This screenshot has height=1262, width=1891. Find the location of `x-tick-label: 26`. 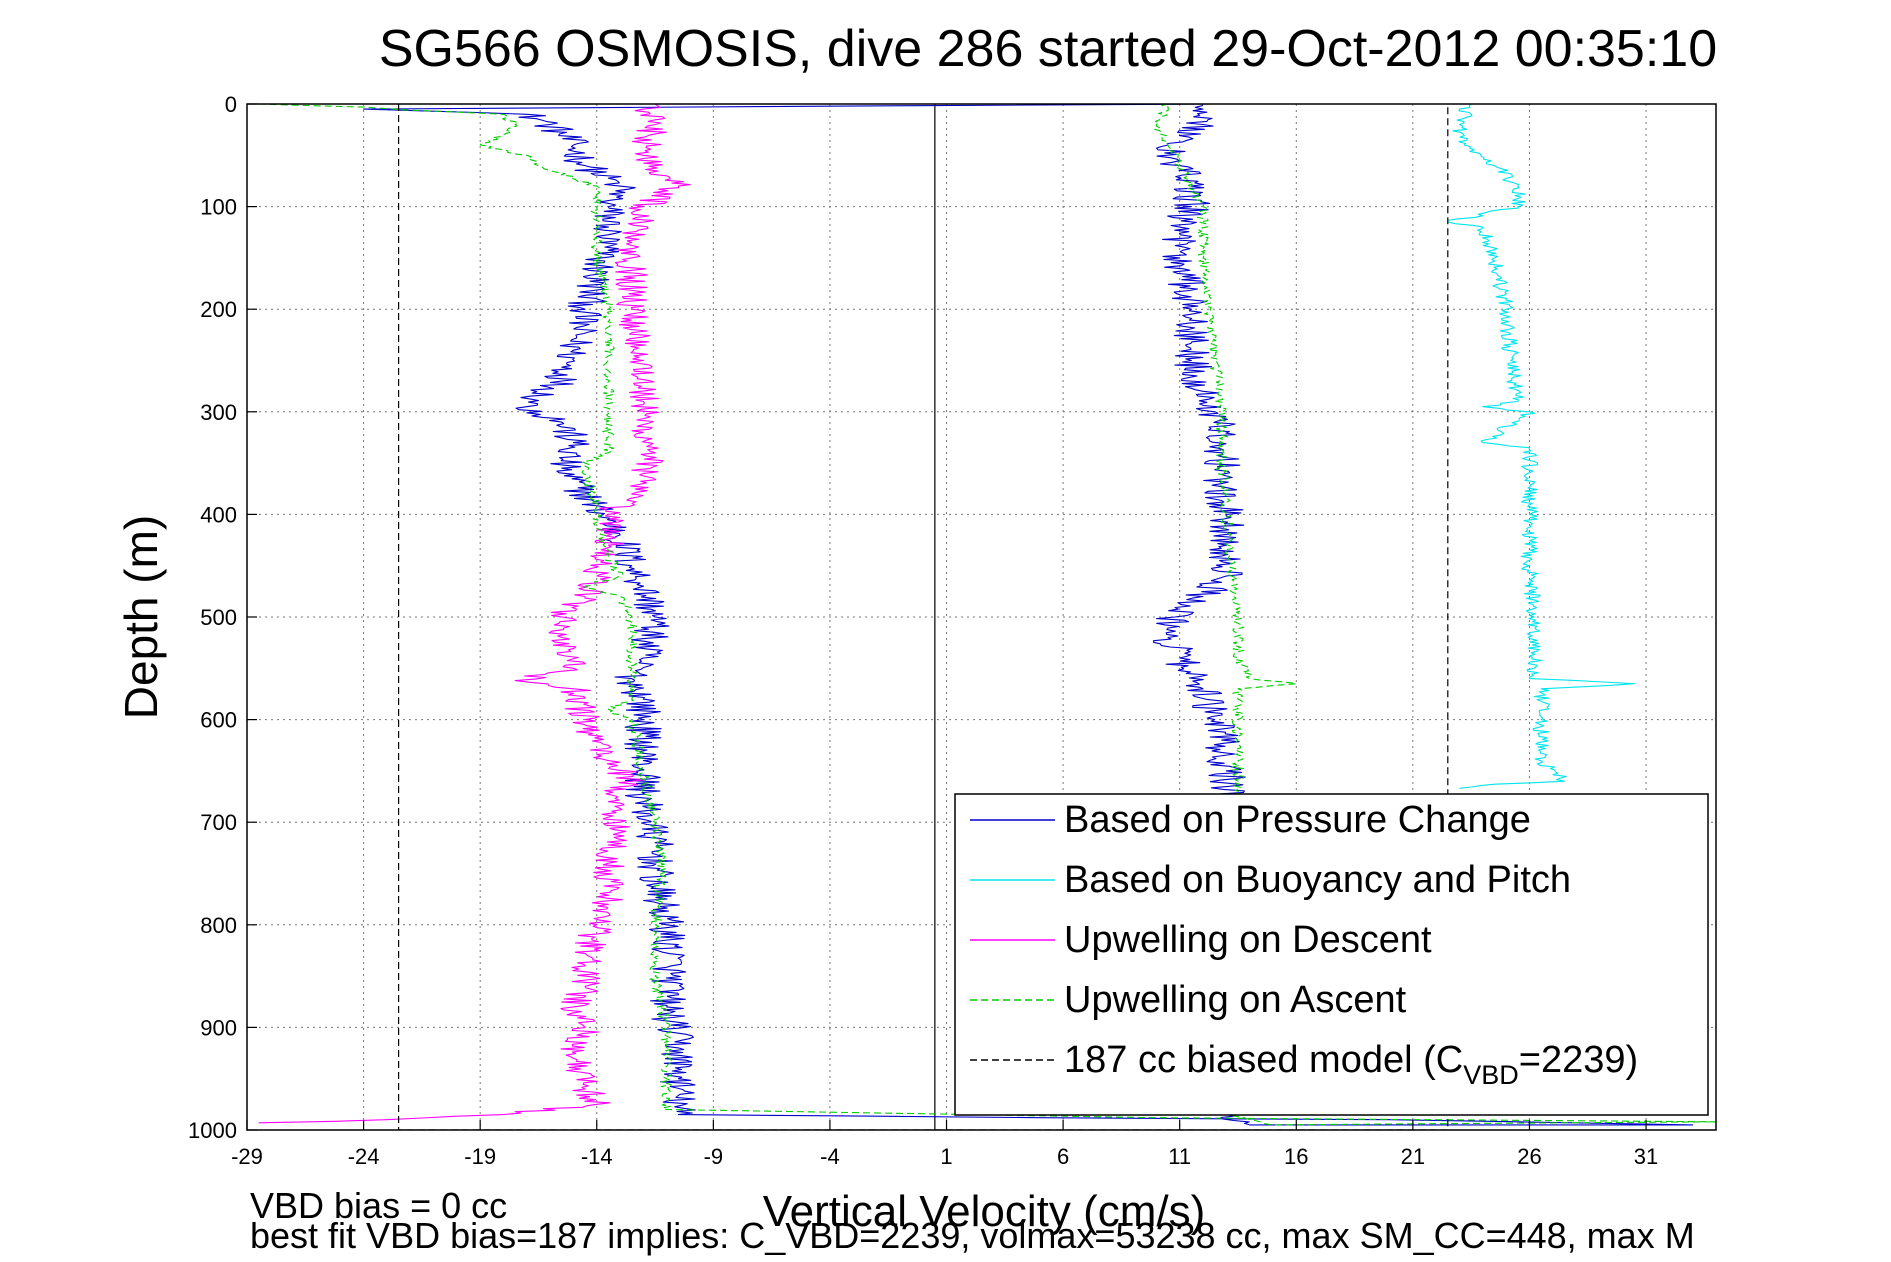

x-tick-label: 26 is located at coordinates (1529, 1156).